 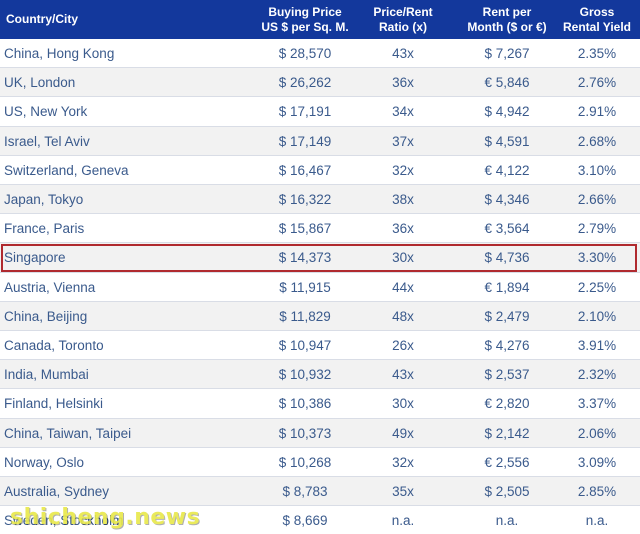 I want to click on cell-yield: n.a., so click(x=597, y=521).